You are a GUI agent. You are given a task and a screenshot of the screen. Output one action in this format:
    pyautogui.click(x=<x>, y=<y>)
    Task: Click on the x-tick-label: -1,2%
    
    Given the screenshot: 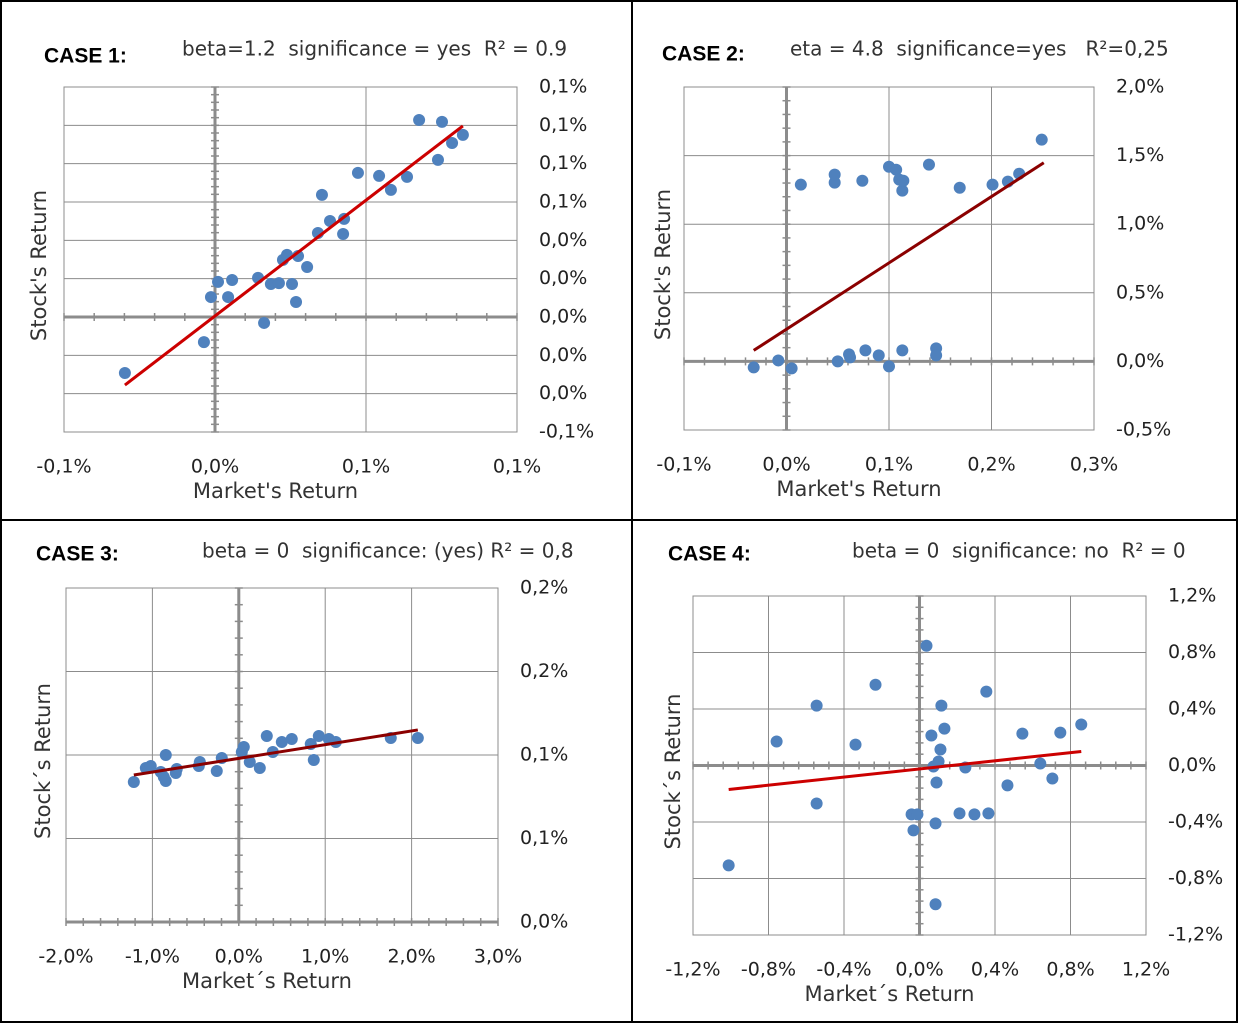 What is the action you would take?
    pyautogui.click(x=692, y=970)
    